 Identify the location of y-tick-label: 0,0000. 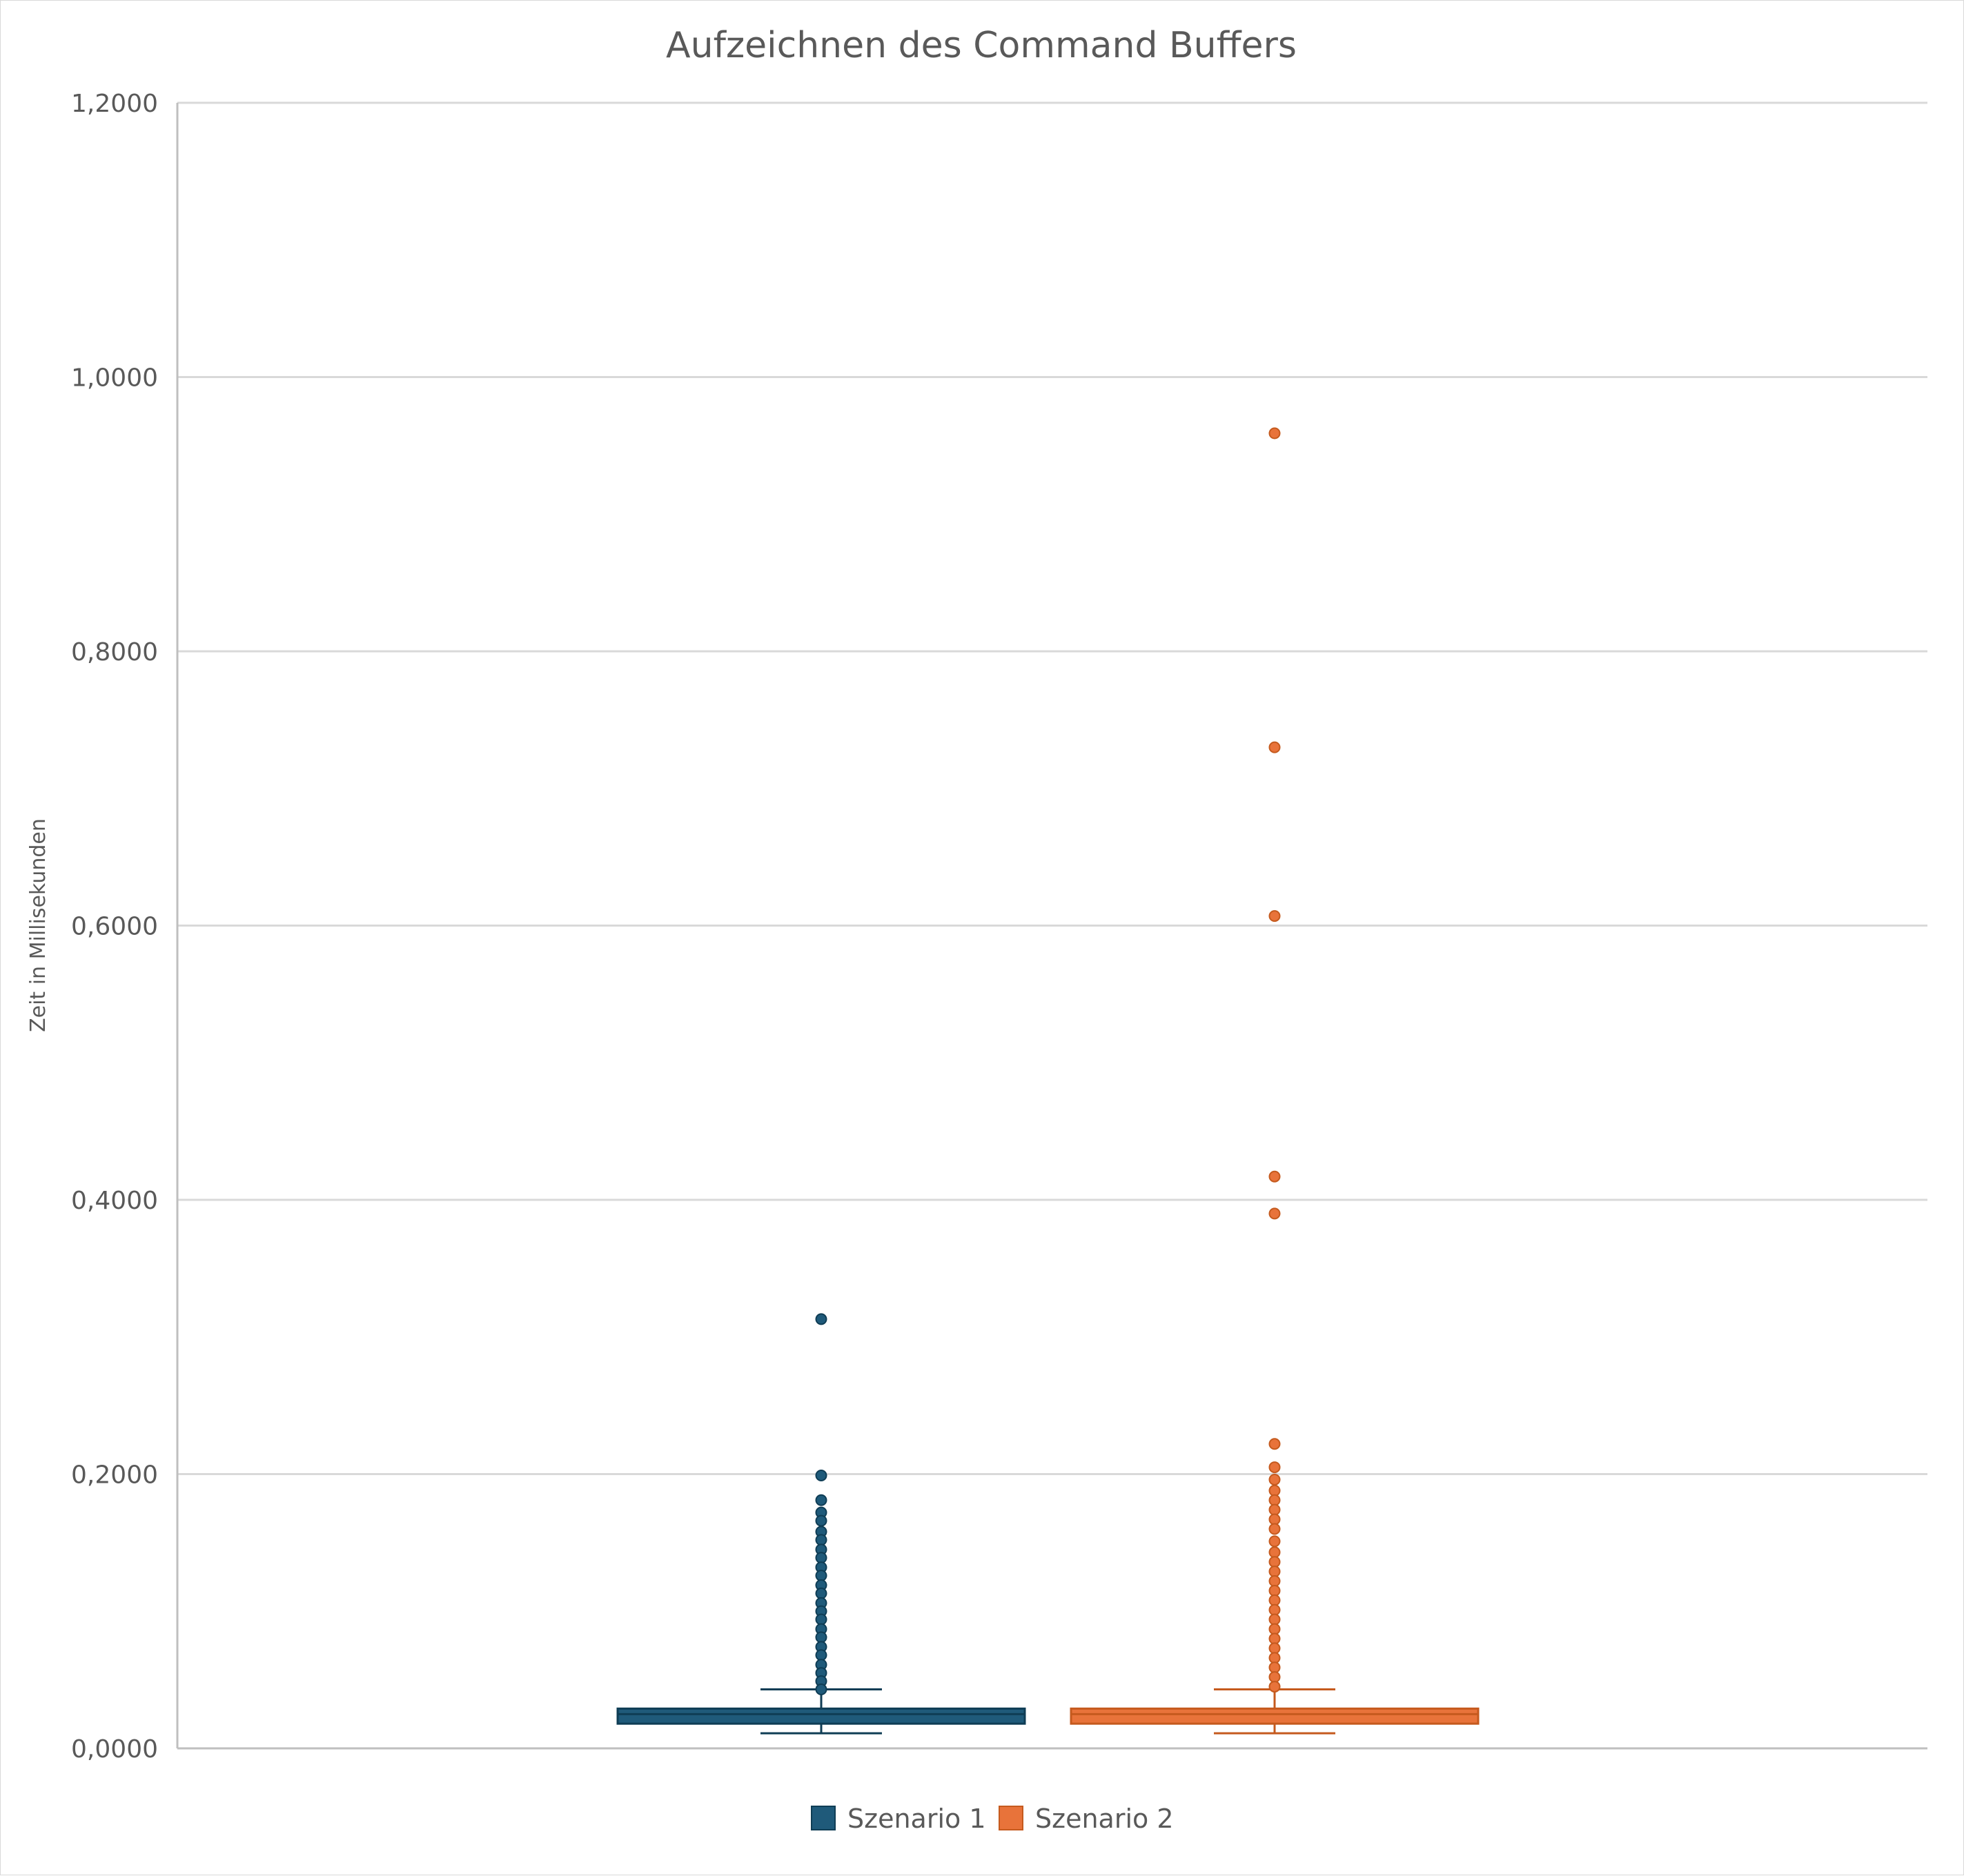
(114, 1750).